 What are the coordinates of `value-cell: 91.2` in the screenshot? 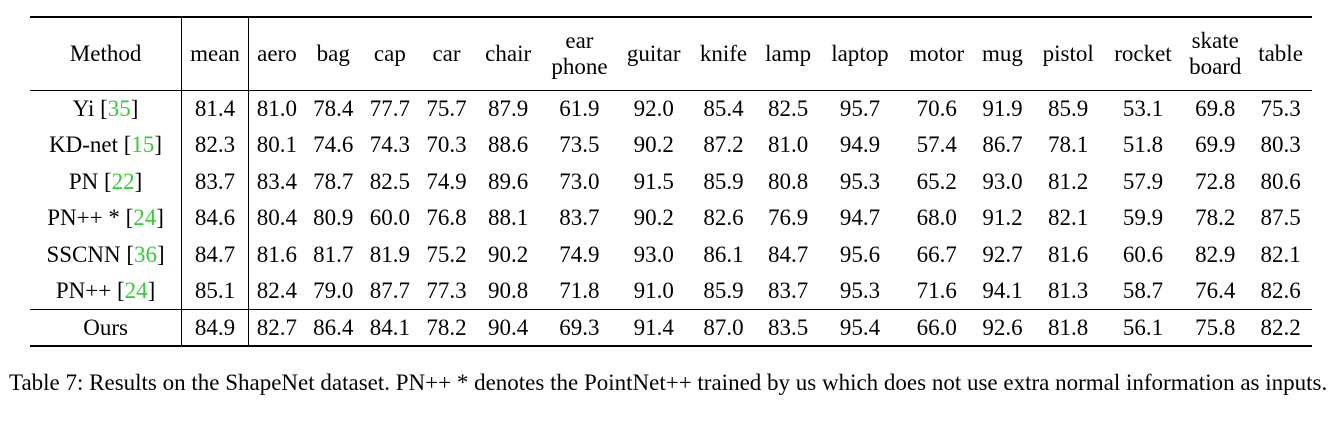 It's located at (1002, 218).